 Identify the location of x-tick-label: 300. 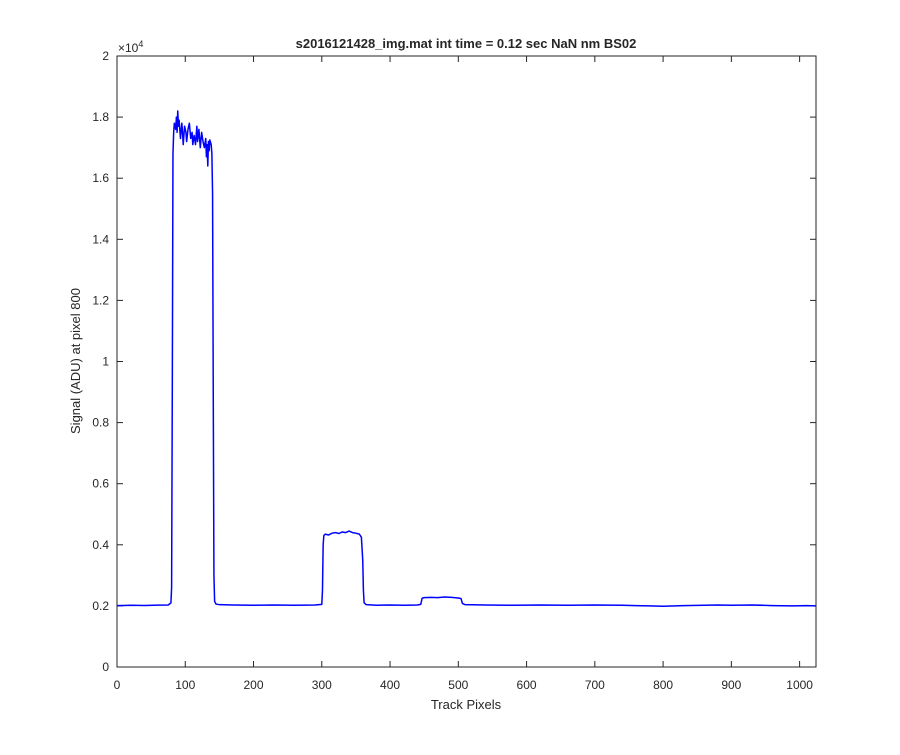
(322, 685).